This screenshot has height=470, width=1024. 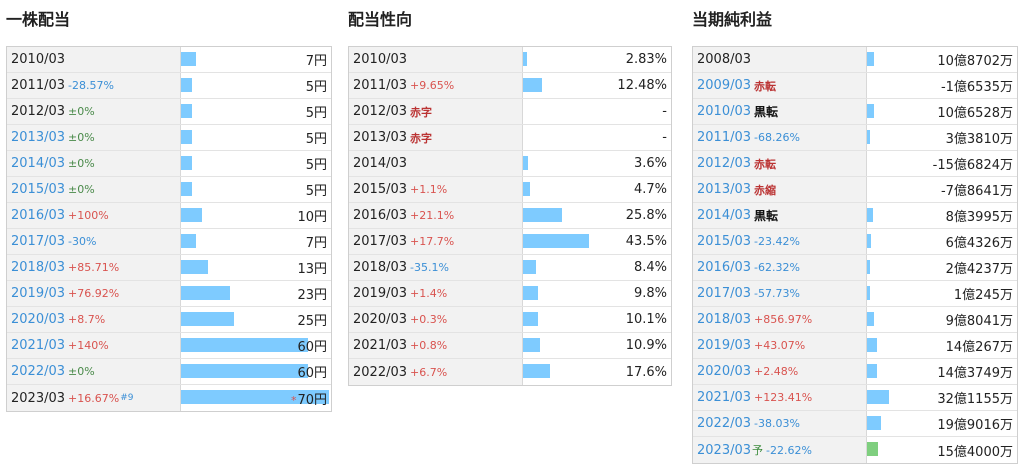 I want to click on value-text: 8億3995万, so click(x=979, y=215).